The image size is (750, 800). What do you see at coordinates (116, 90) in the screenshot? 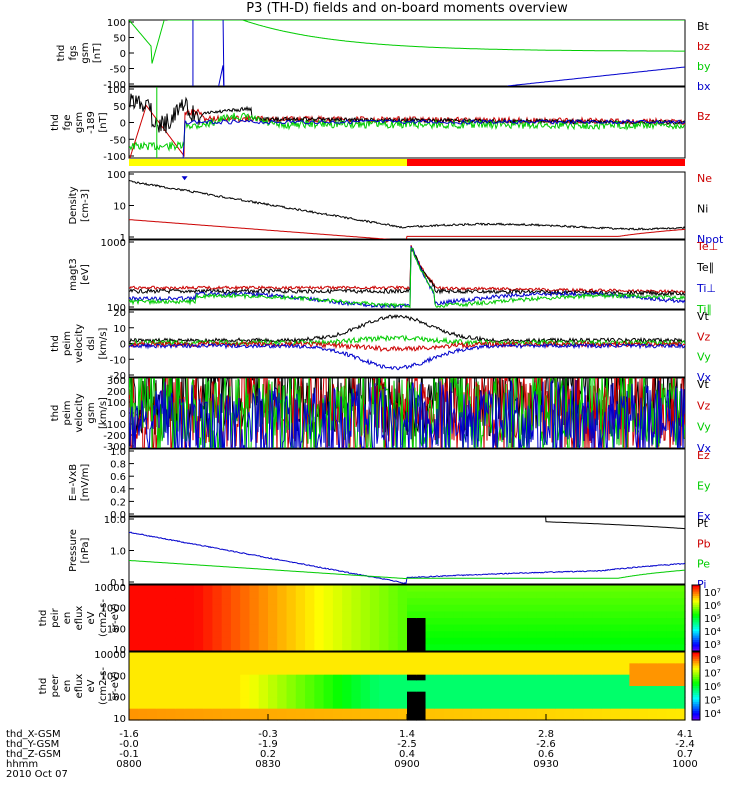
I see `fgm-ytick-label: 100` at bounding box center [116, 90].